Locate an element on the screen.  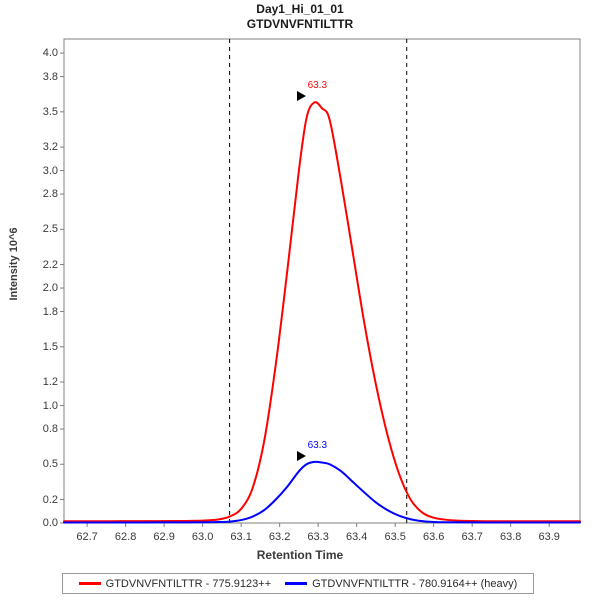
y-tick-label: 3.0 is located at coordinates (50, 170).